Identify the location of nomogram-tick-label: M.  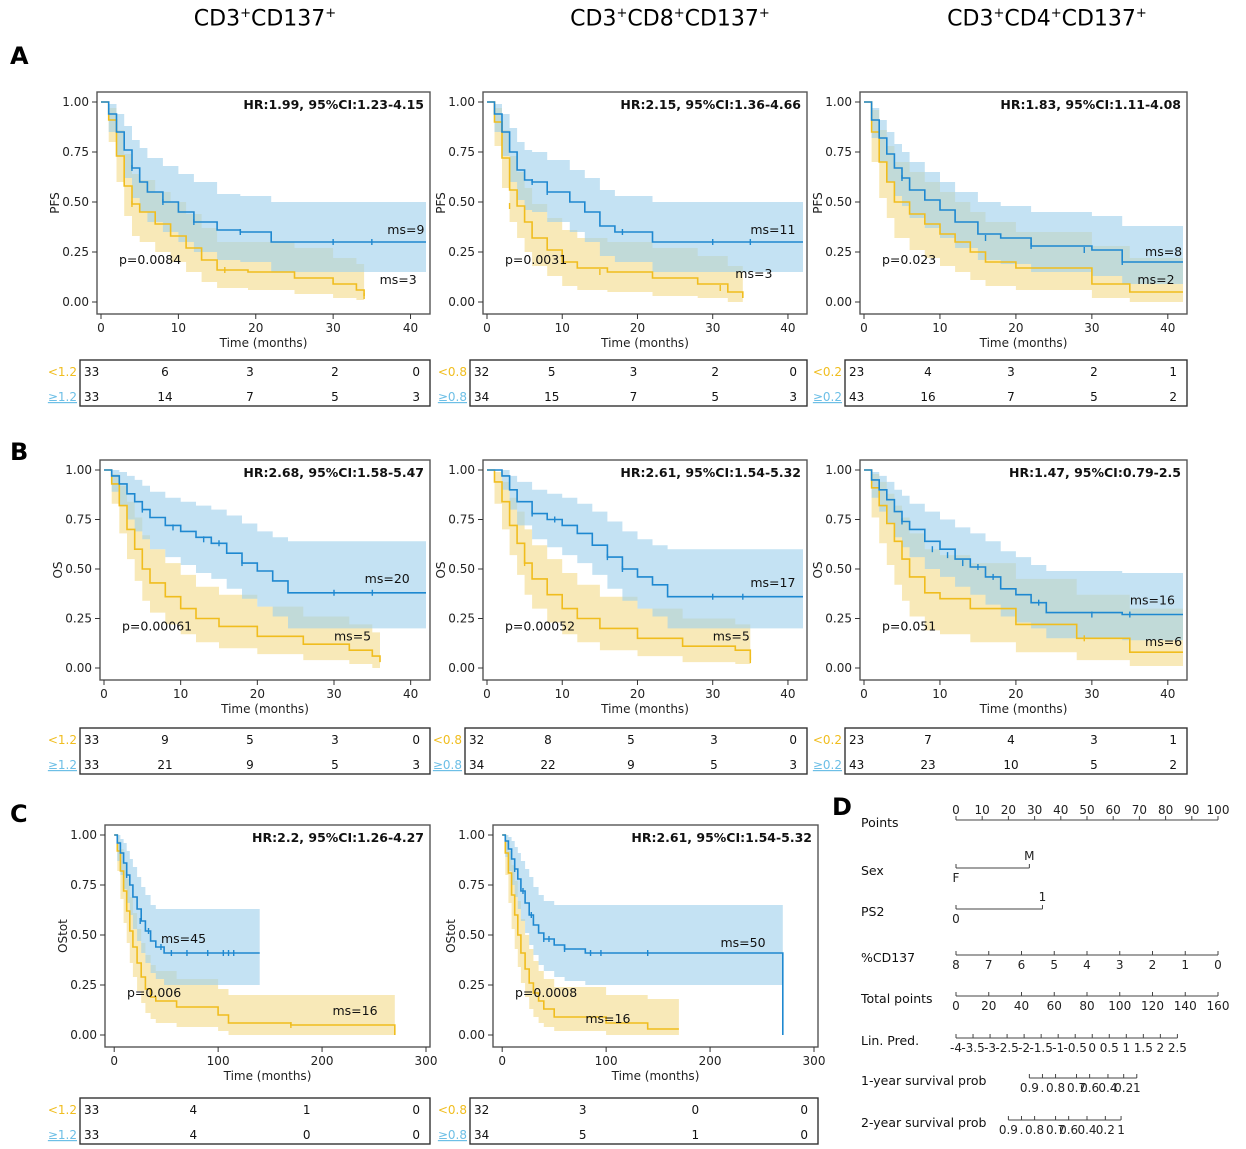
(1029, 856).